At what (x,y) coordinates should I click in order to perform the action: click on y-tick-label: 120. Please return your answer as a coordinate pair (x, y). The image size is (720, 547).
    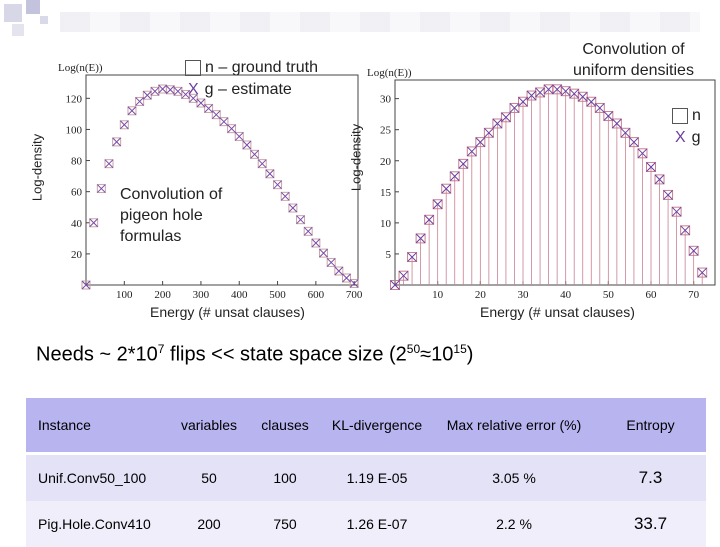
    Looking at the image, I should click on (74, 99).